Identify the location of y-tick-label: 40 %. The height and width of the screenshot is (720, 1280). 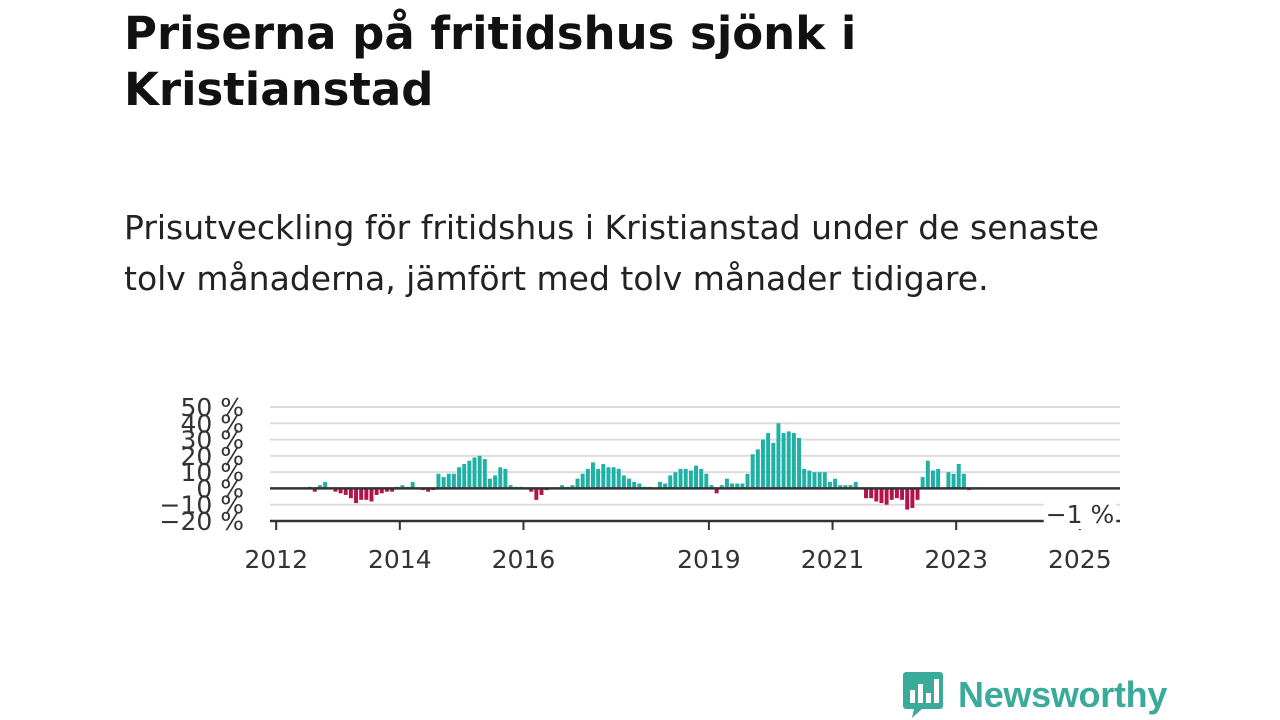
(212, 423).